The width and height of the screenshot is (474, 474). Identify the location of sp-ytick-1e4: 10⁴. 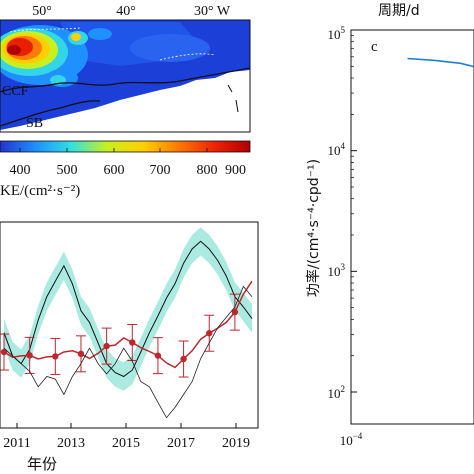
(337, 149).